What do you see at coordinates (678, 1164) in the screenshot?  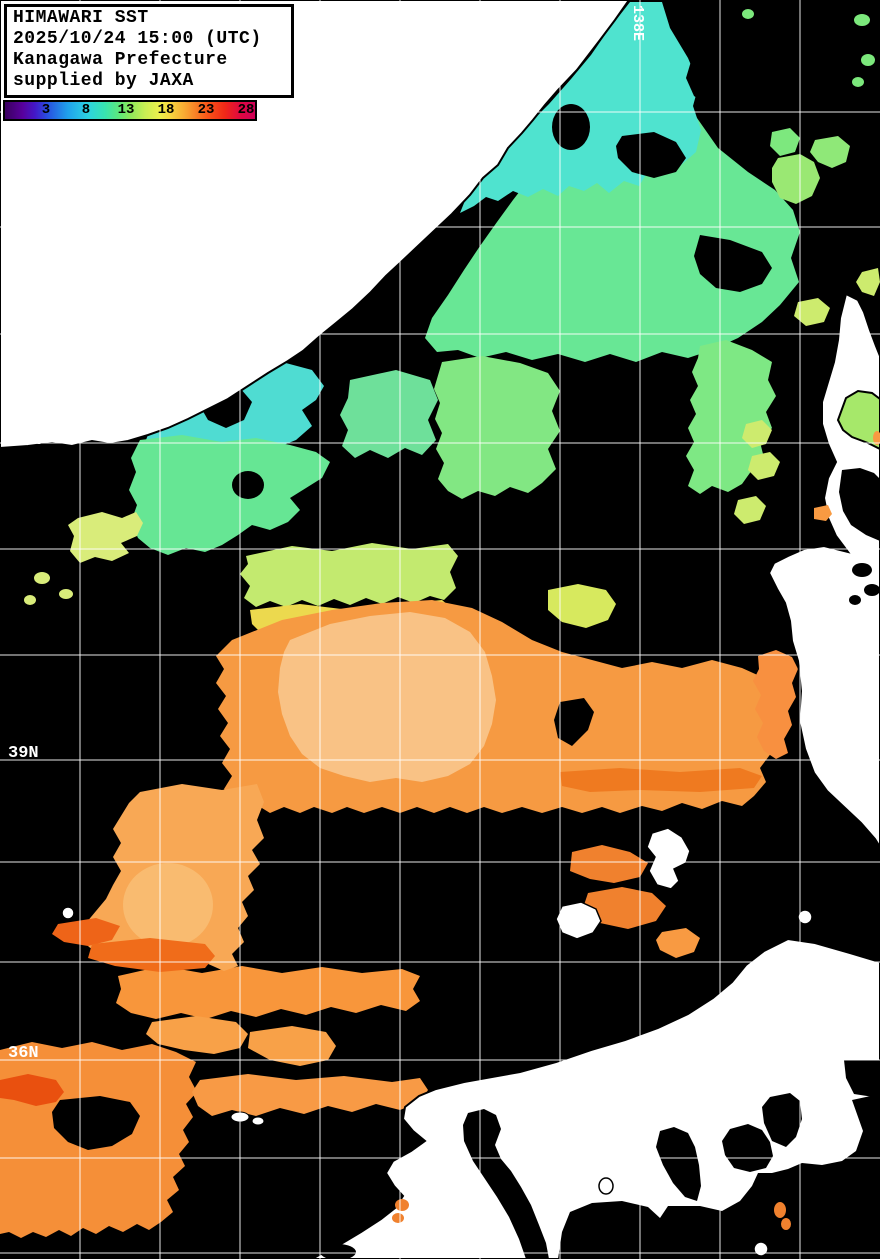 I see `bay-suruga` at bounding box center [678, 1164].